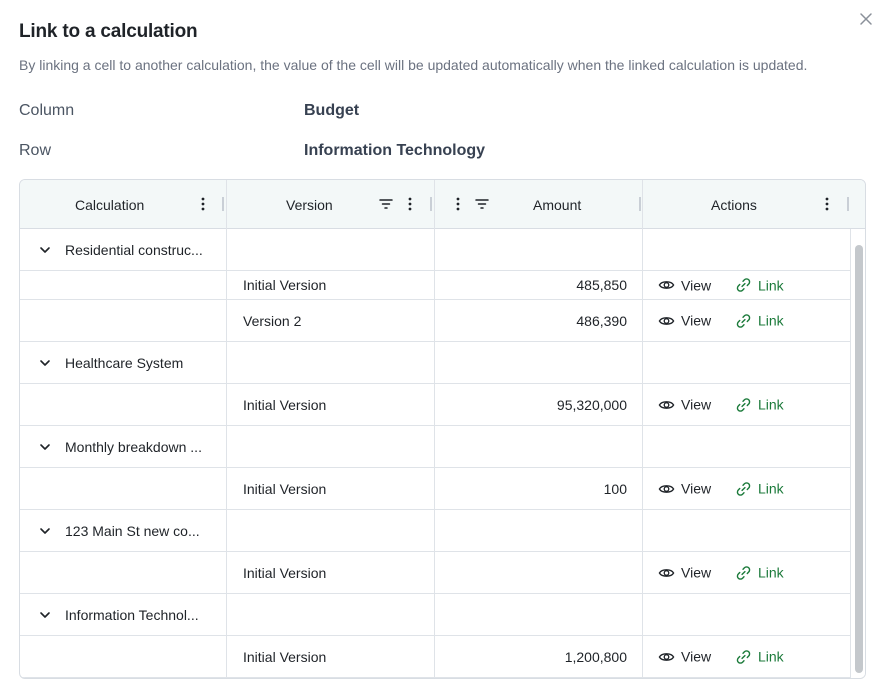 The image size is (882, 687). Describe the element at coordinates (859, 459) in the screenshot. I see `scrollbar-thumb` at that location.